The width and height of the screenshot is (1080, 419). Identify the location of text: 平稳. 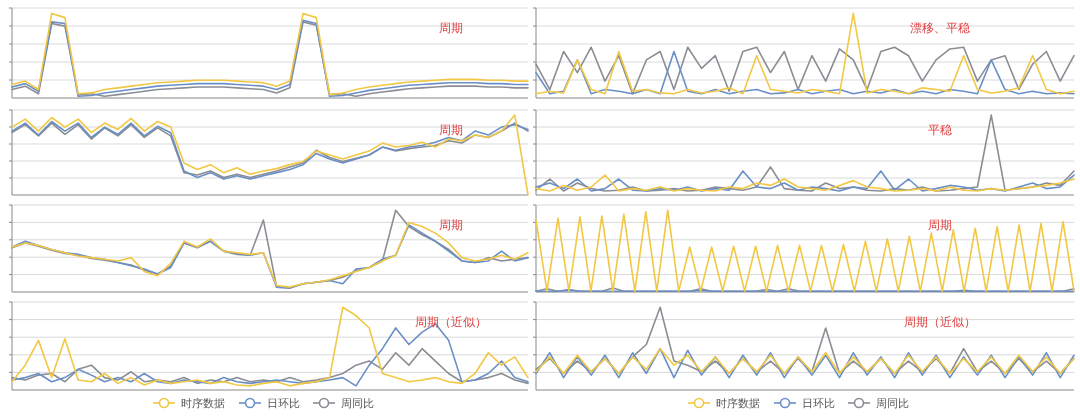
(939, 130).